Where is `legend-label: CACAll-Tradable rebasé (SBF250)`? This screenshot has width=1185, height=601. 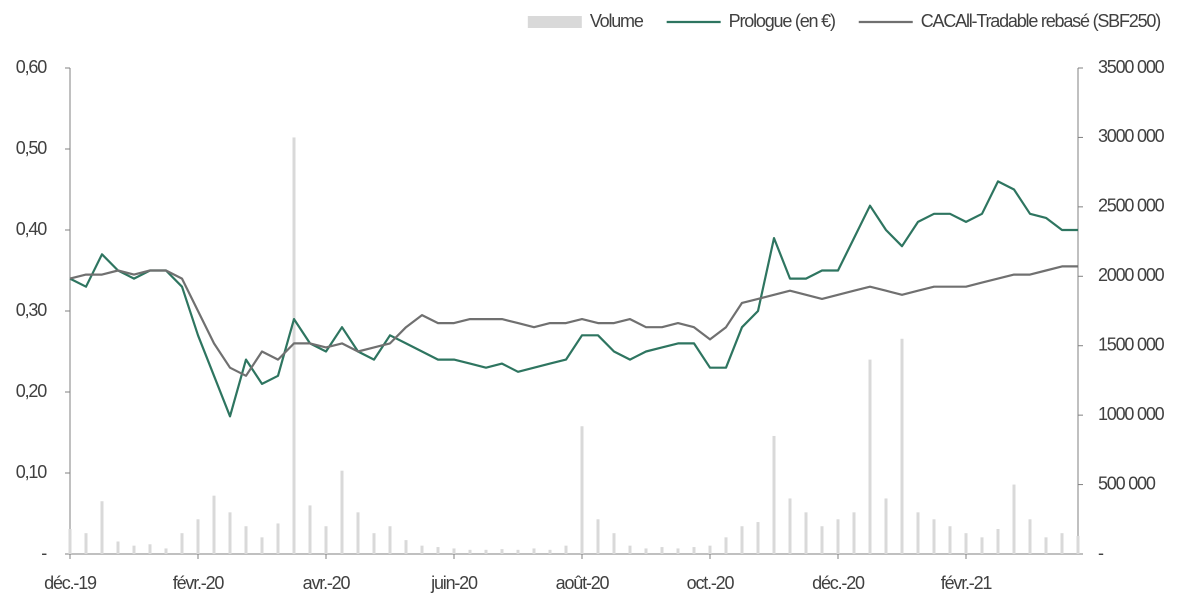
legend-label: CACAll-Tradable rebasé (SBF250) is located at coordinates (1040, 21).